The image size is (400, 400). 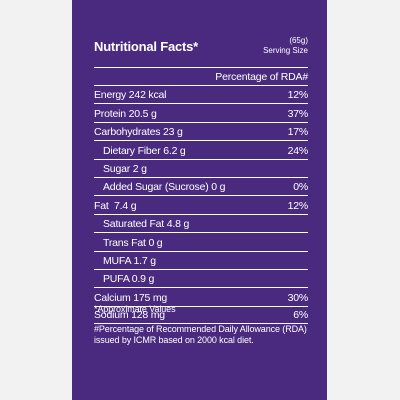 I want to click on nutrient-row-fat: Fat 7.4 g 12%, so click(x=201, y=204).